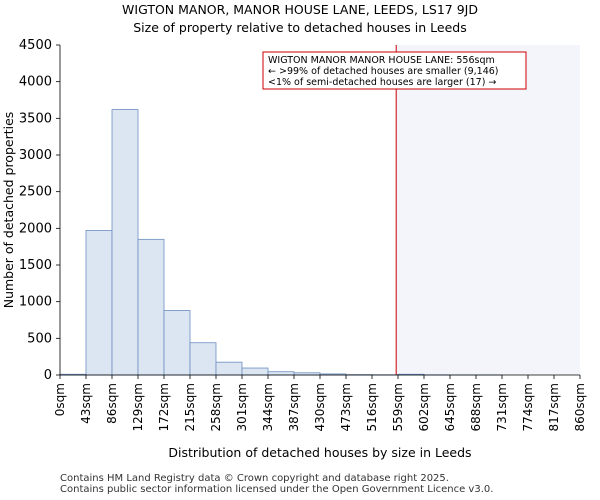 Image resolution: width=600 pixels, height=500 pixels. What do you see at coordinates (151, 307) in the screenshot?
I see `bar-129sqm` at bounding box center [151, 307].